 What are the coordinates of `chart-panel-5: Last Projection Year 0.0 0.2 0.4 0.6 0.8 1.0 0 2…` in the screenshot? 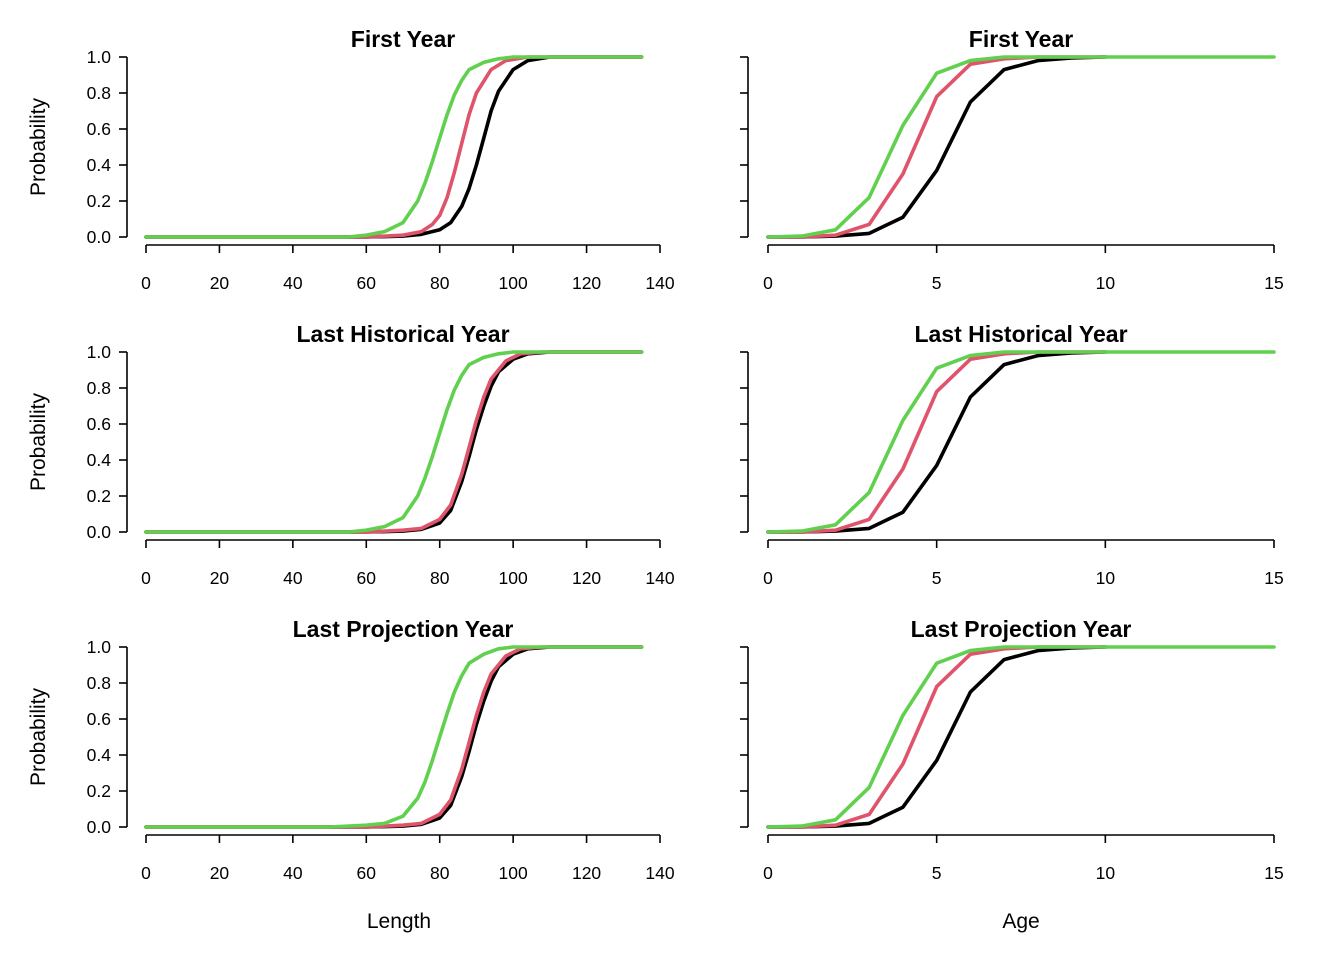 It's located at (351, 749).